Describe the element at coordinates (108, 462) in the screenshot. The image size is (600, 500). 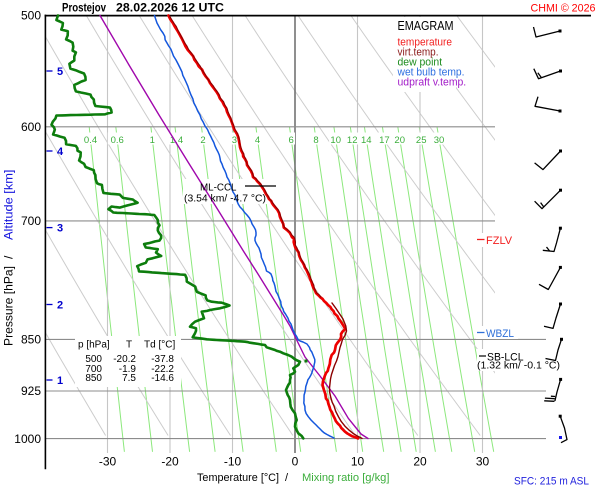
I see `svg-text: -30` at that location.